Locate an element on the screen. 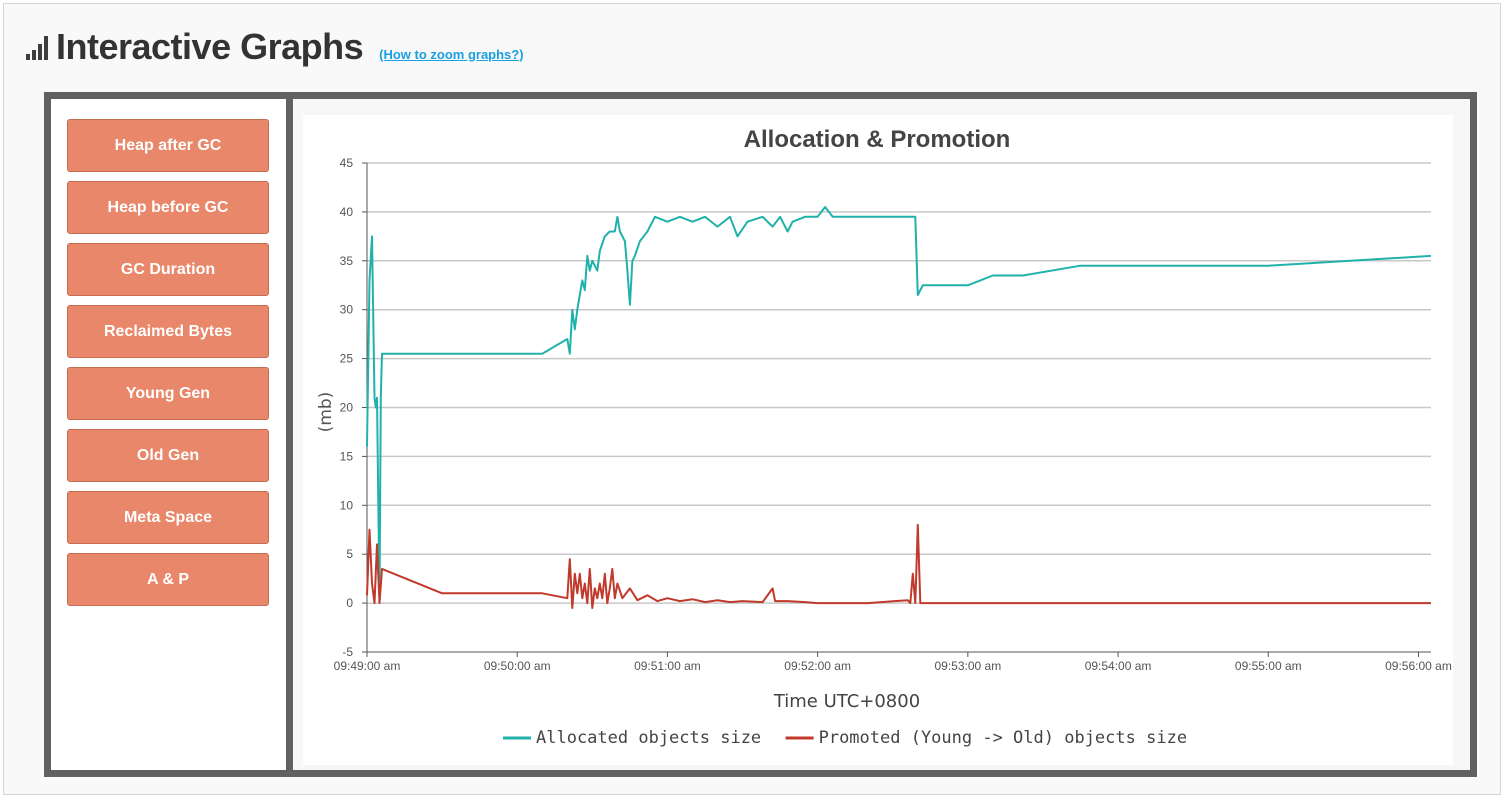 This screenshot has height=800, width=1506. header: Interactive Graphs (How to zoom graphs?) is located at coordinates (275, 47).